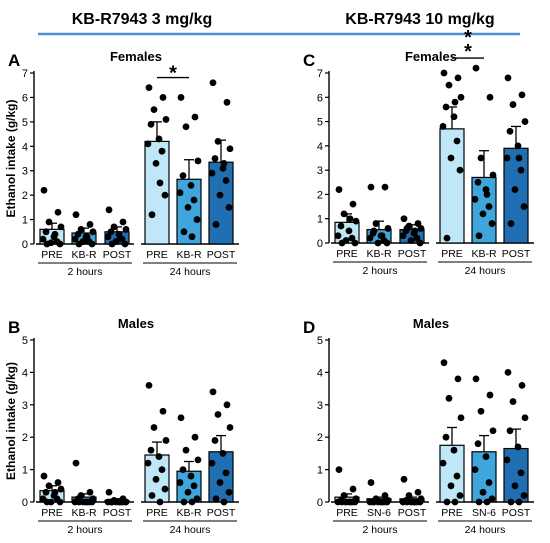  What do you see at coordinates (11, 158) in the screenshot?
I see `y-axis-label: Ethanol intake (g/kg)` at bounding box center [11, 158].